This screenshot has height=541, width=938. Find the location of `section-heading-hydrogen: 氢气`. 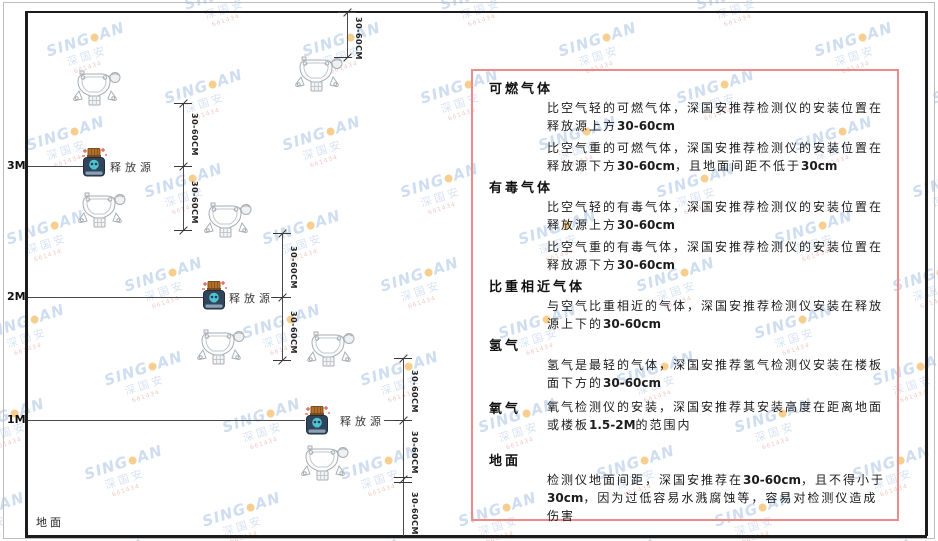

section-heading-hydrogen: 氢气 is located at coordinates (505, 346).